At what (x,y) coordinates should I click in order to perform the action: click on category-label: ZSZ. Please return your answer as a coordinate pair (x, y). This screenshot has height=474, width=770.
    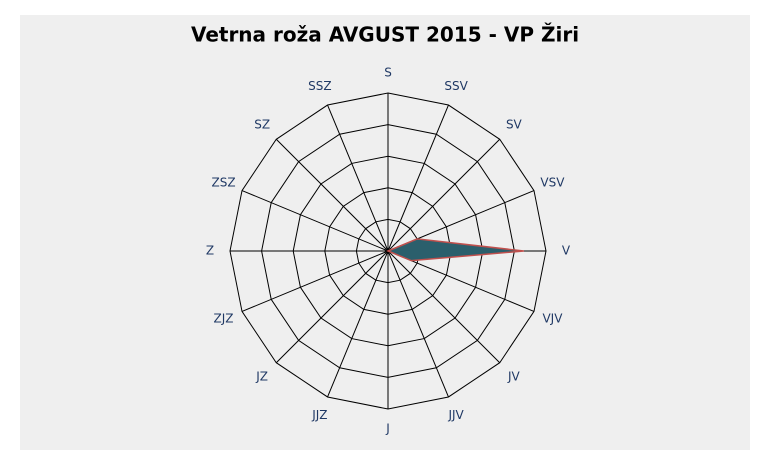
    Looking at the image, I should click on (224, 182).